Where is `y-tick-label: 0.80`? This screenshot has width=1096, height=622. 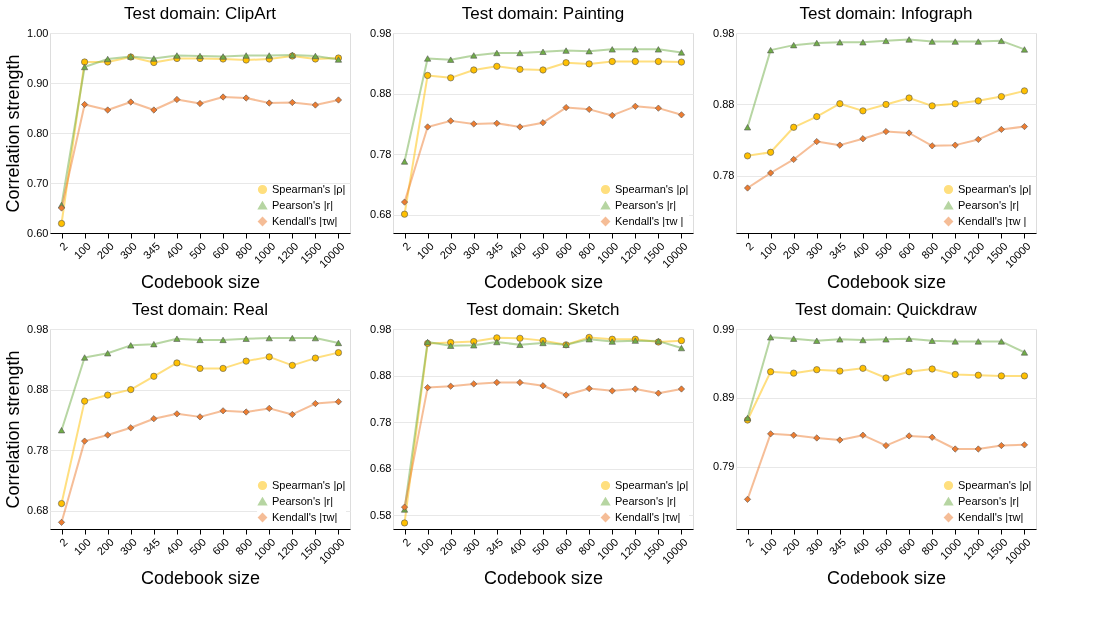
y-tick-label: 0.80 is located at coordinates (38, 132).